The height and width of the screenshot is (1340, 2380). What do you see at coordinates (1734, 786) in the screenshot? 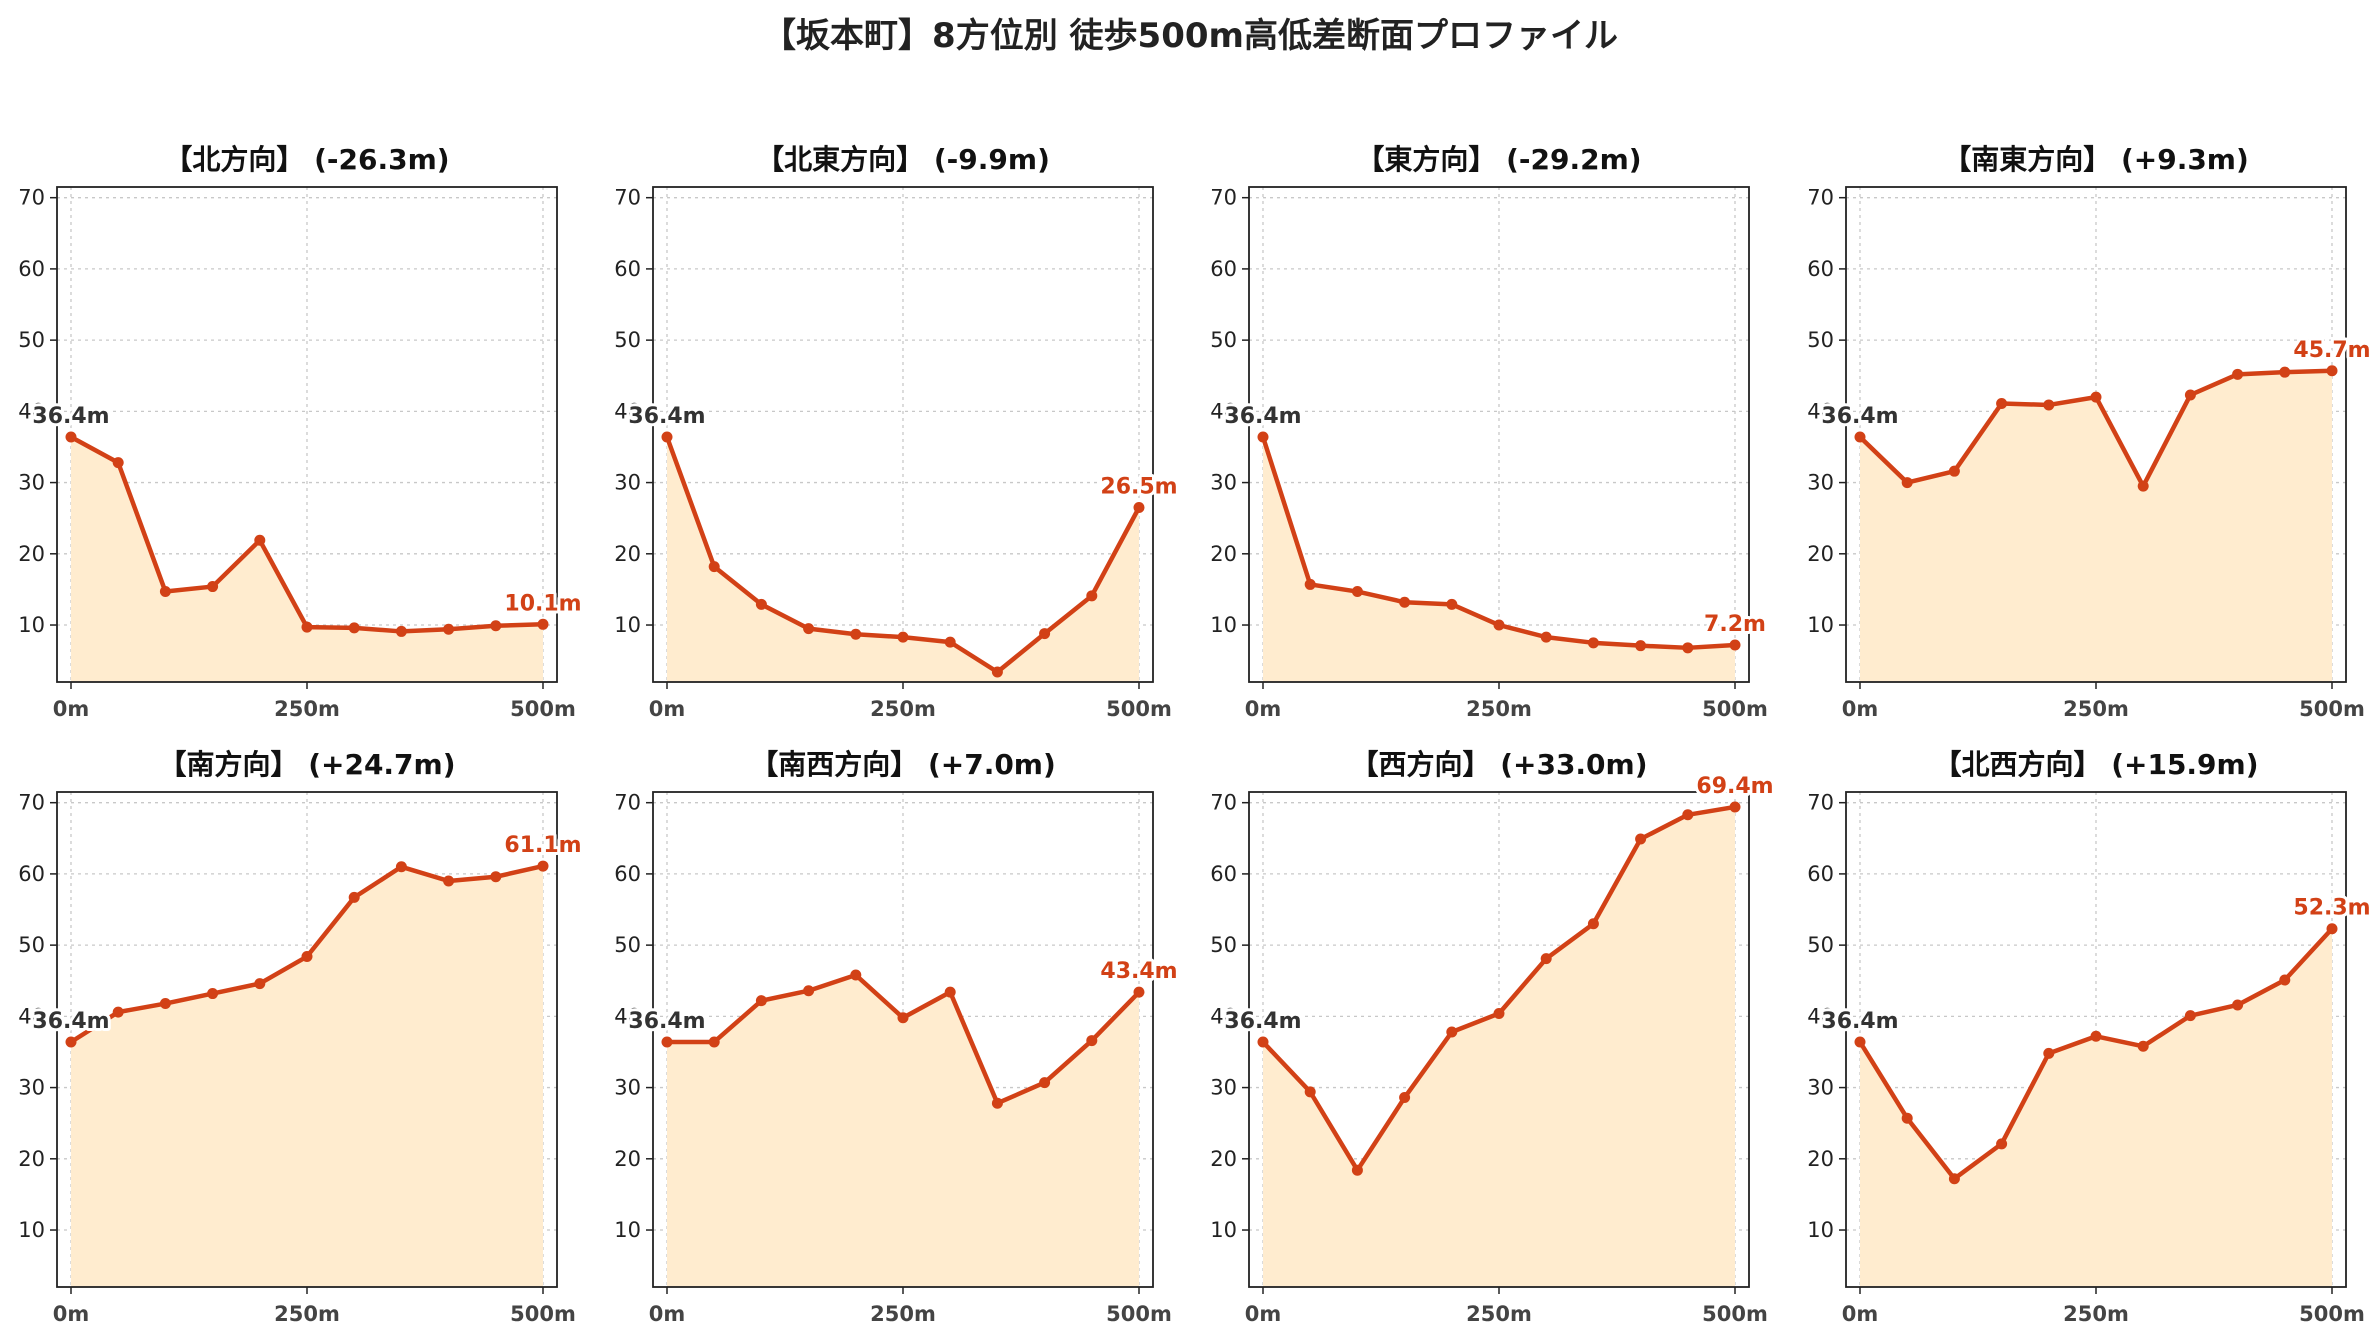
I see `end-elevation-label: 69.4m` at bounding box center [1734, 786].